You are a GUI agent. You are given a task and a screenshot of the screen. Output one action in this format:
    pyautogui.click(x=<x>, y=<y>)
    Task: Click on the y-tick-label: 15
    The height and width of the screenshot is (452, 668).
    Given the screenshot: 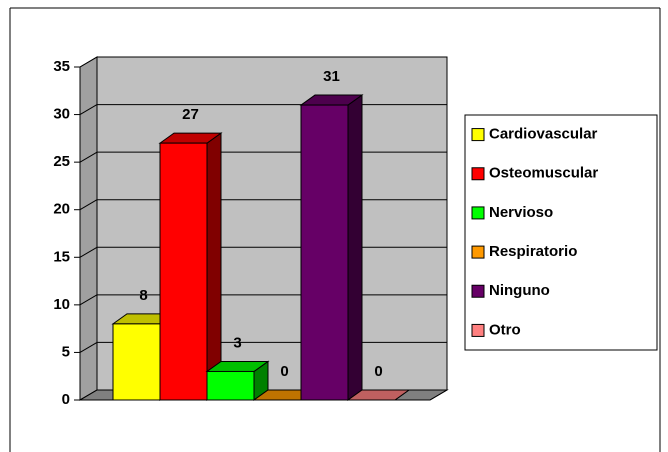 What is the action you would take?
    pyautogui.click(x=61, y=256)
    